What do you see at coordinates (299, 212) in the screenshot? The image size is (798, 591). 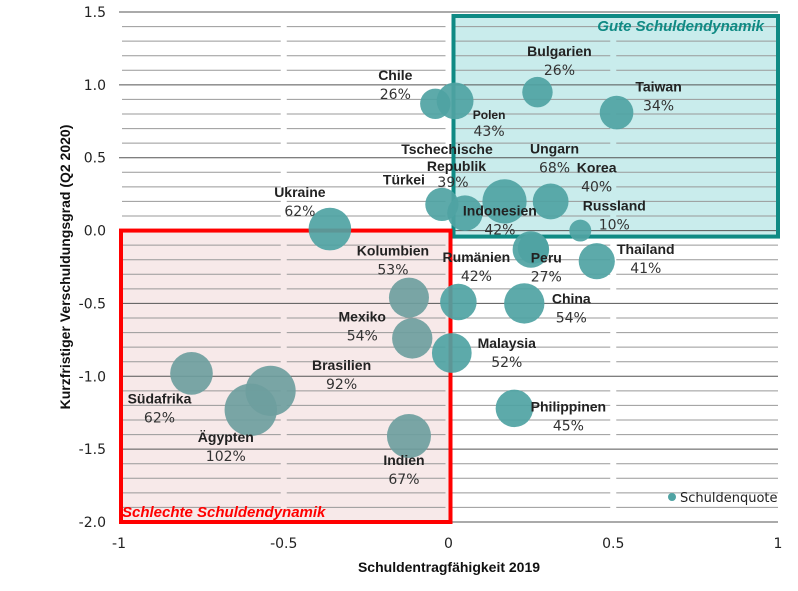 I see `label-value-ukraine: 62%` at bounding box center [299, 212].